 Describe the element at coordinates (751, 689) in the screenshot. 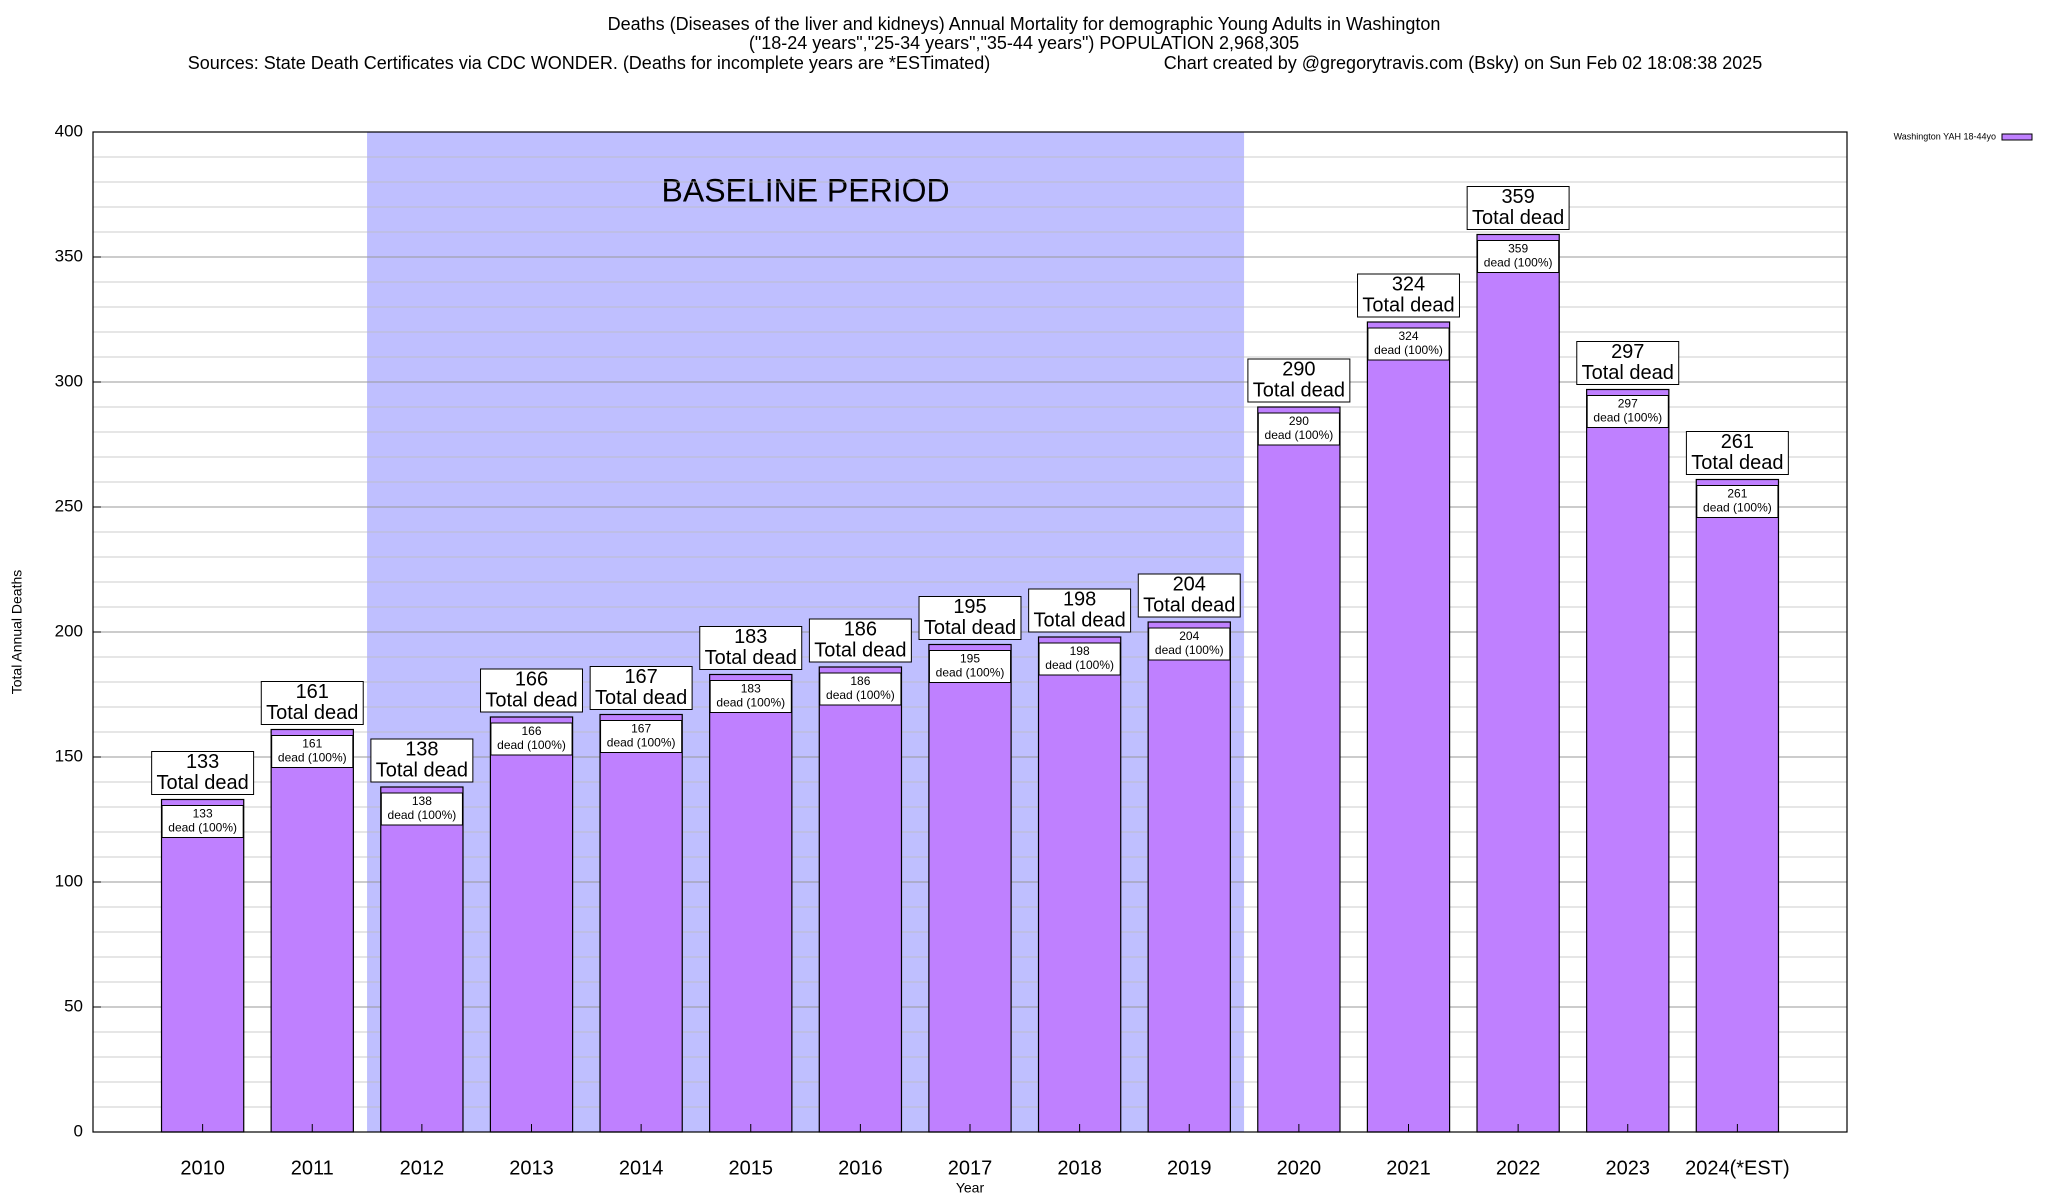

I see `inner-value-label: 183` at that location.